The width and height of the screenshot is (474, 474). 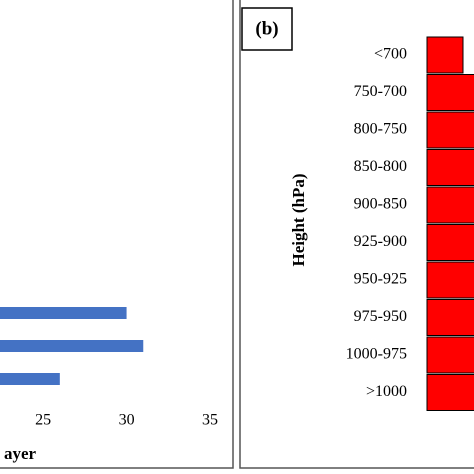 I want to click on y-tick-label: 750-700, so click(x=380, y=91).